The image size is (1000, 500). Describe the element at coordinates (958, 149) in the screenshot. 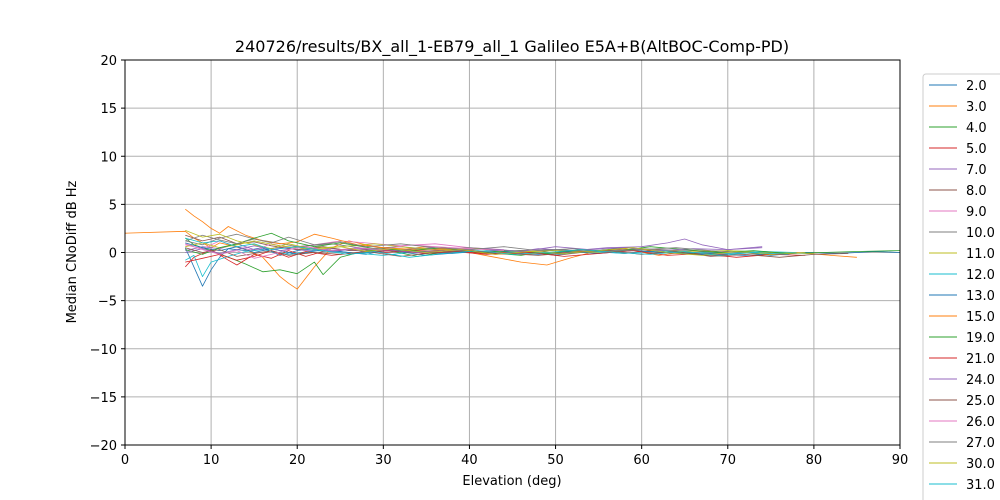

I see `legend-entry: 5.0` at that location.